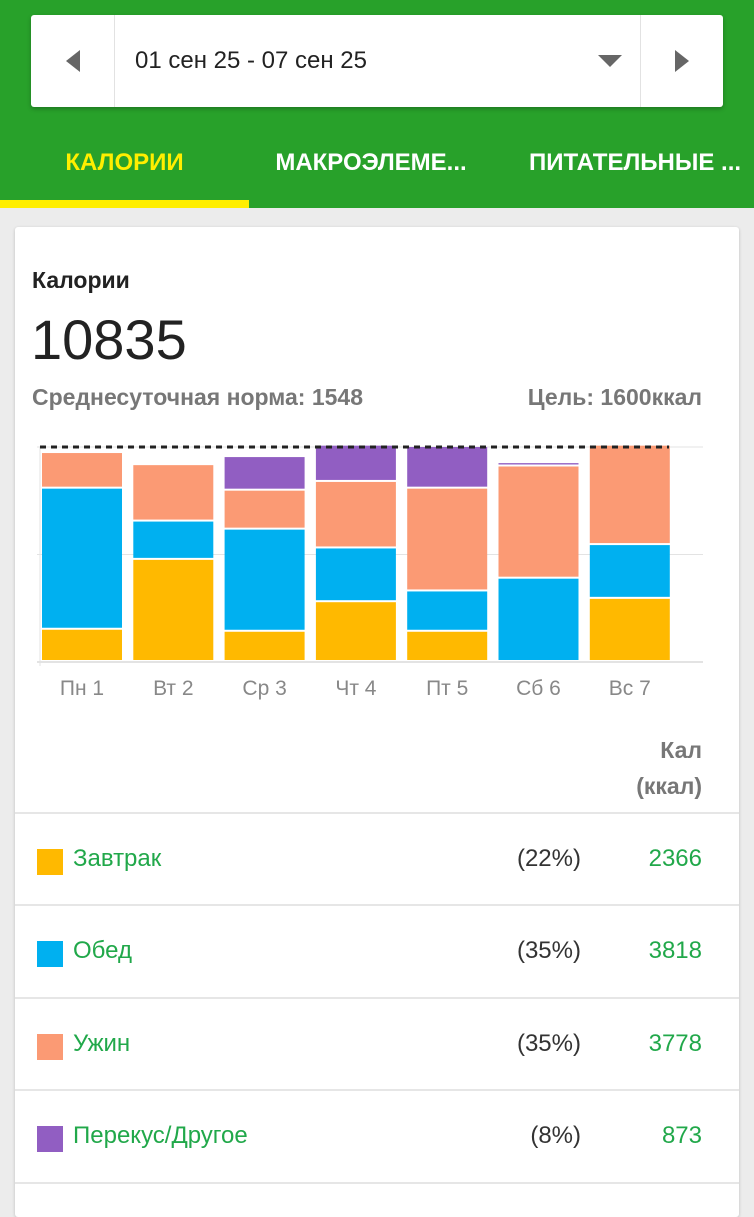  Describe the element at coordinates (50, 1139) in the screenshot. I see `snack-swatch` at that location.